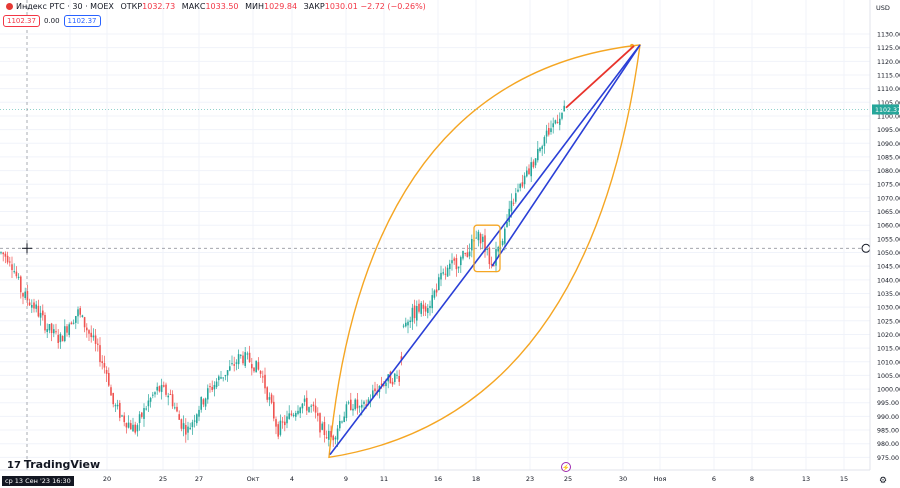 This screenshot has width=900, height=488. What do you see at coordinates (714, 479) in the screenshot?
I see `time-tick-label: 6` at bounding box center [714, 479].